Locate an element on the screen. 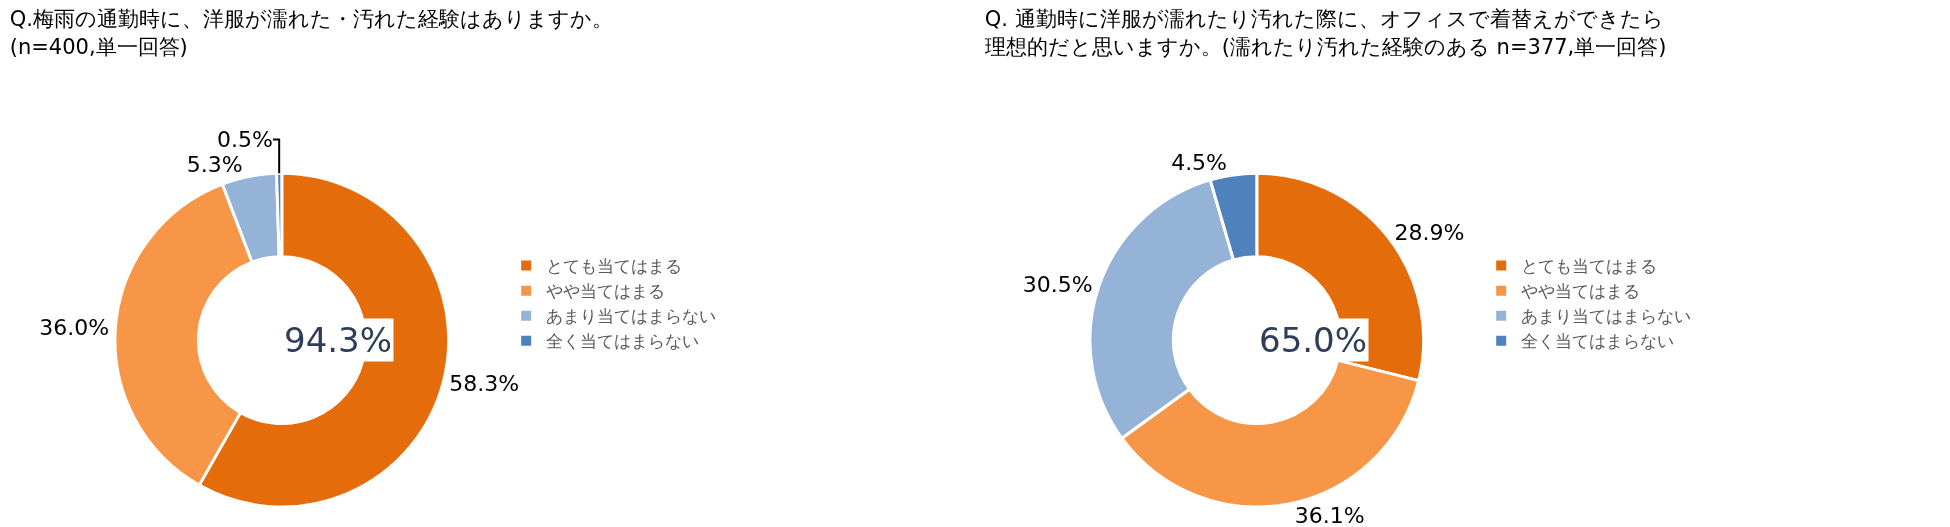 Image resolution: width=1950 pixels, height=527 pixels. data-label: 30.5% is located at coordinates (1057, 285).